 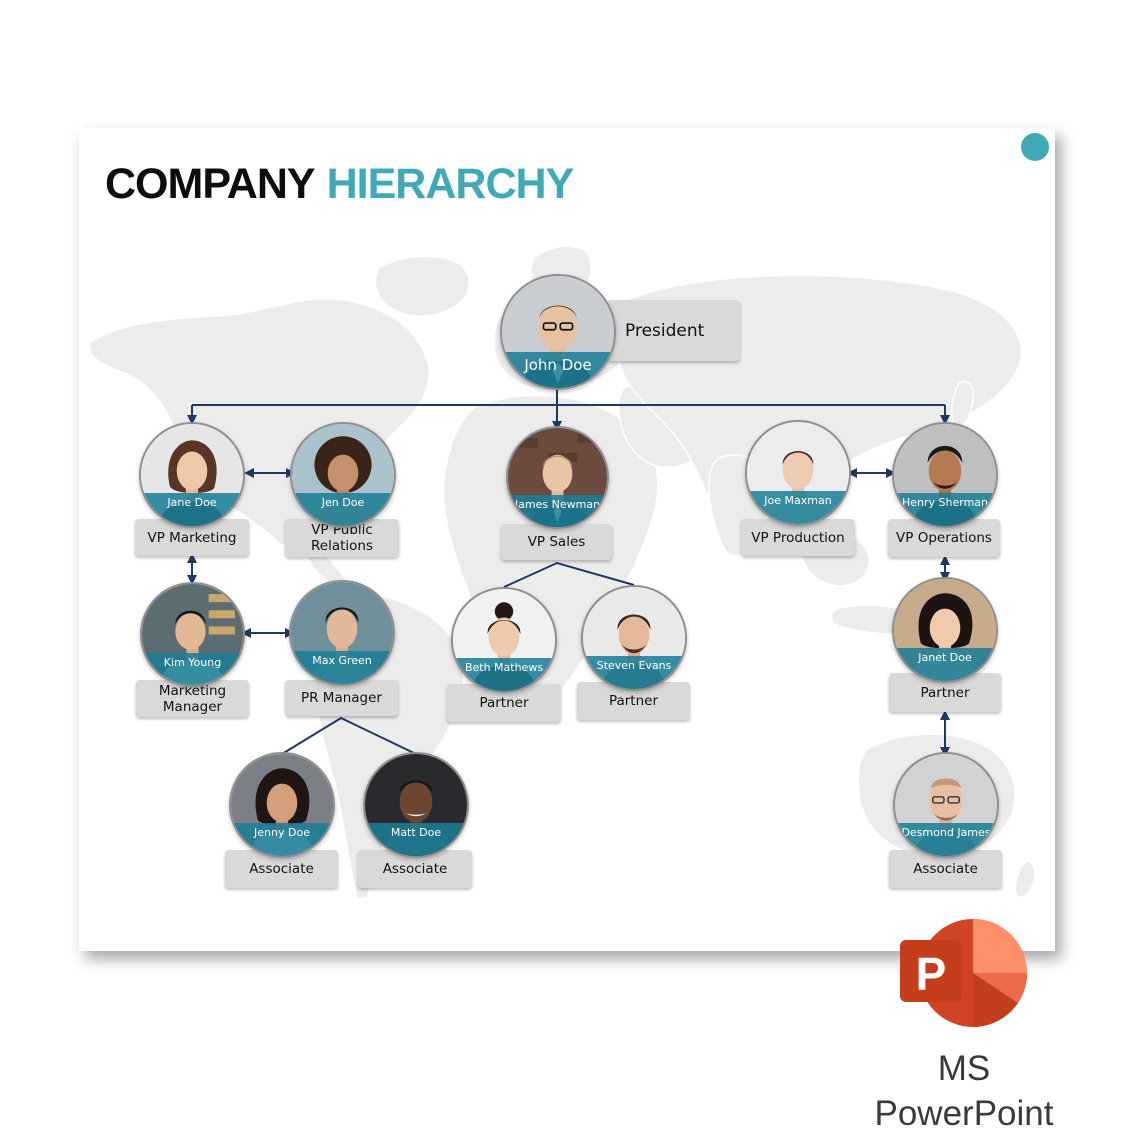 I want to click on slide-title: COMPANY HIERARCHY, so click(x=340, y=184).